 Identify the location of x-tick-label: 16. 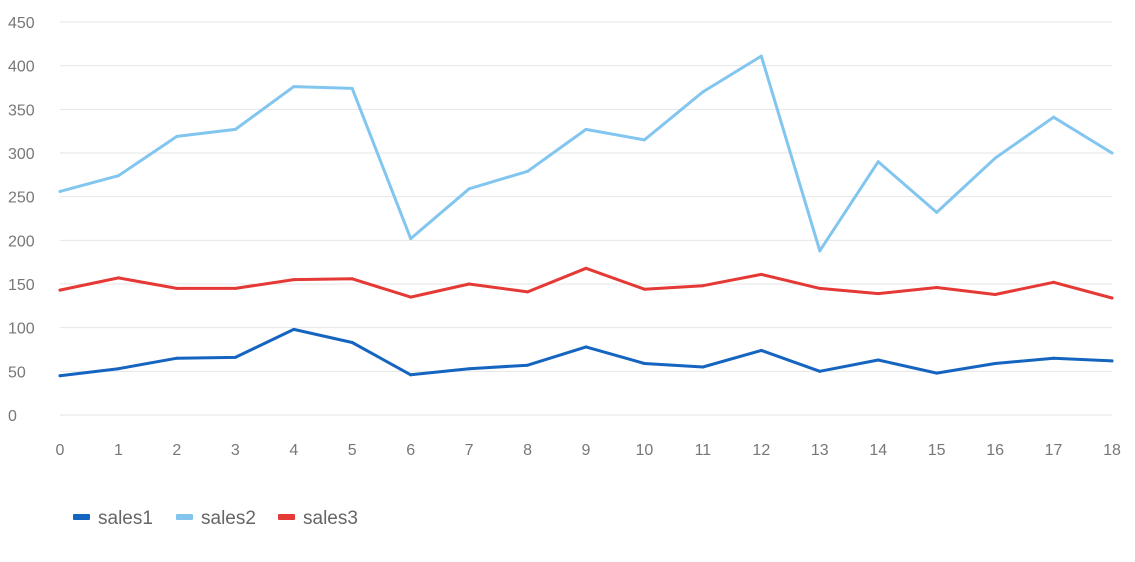
(995, 450).